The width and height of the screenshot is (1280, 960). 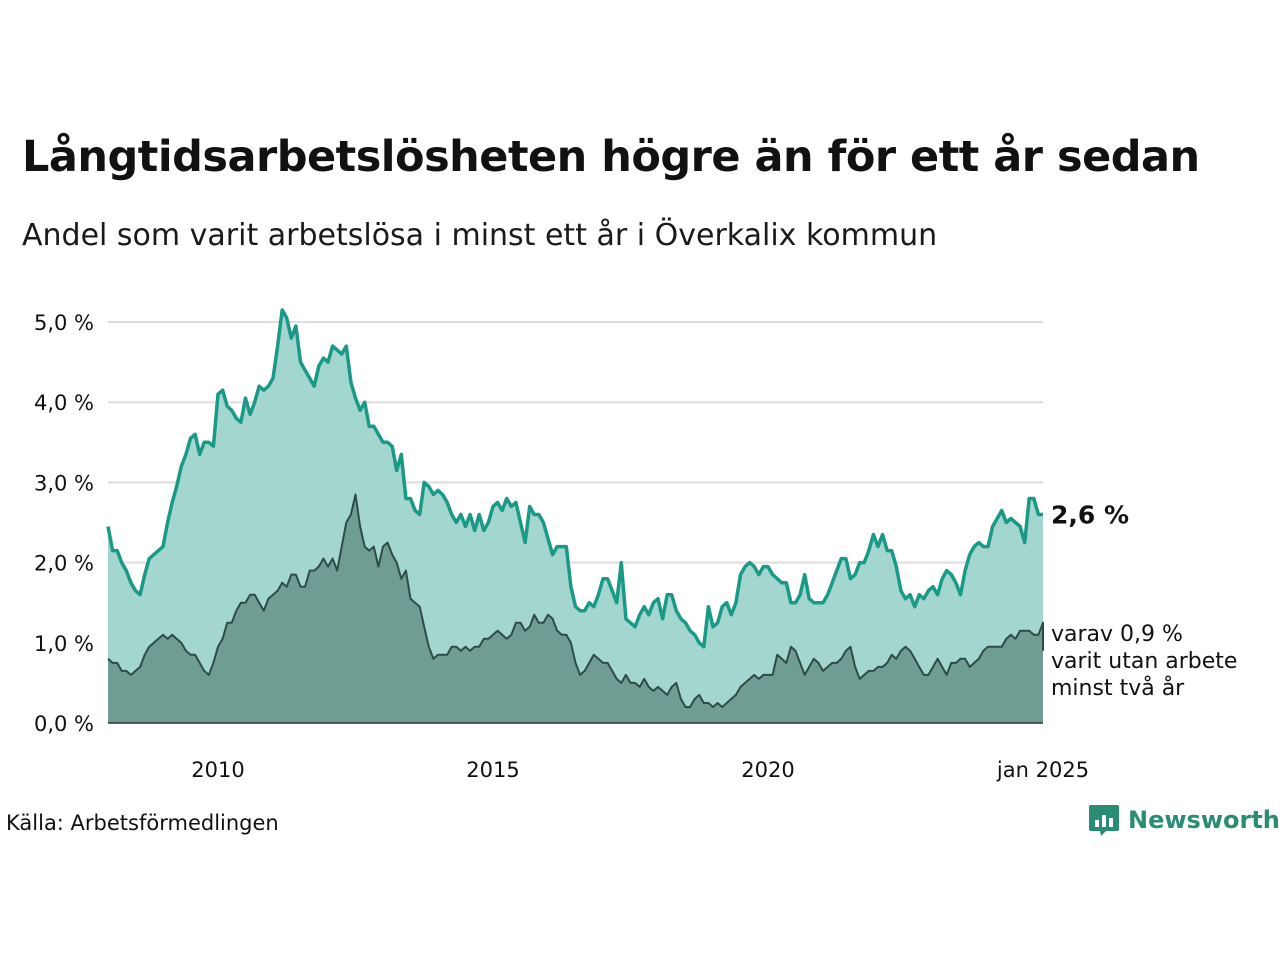 I want to click on x-tick-label: 2020, so click(x=767, y=770).